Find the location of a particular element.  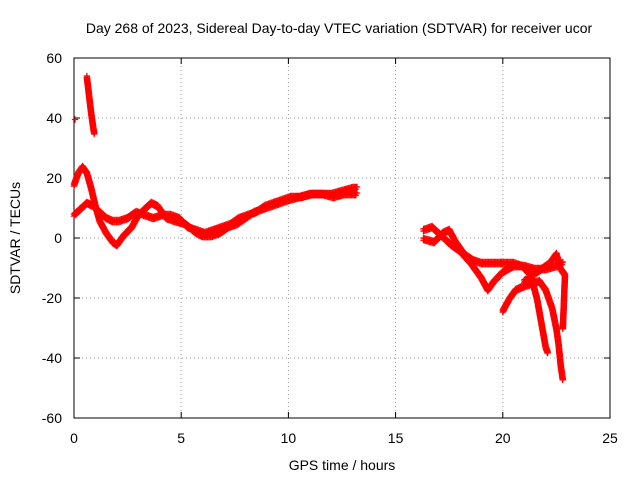

y-tick-label: 60 is located at coordinates (54, 58).